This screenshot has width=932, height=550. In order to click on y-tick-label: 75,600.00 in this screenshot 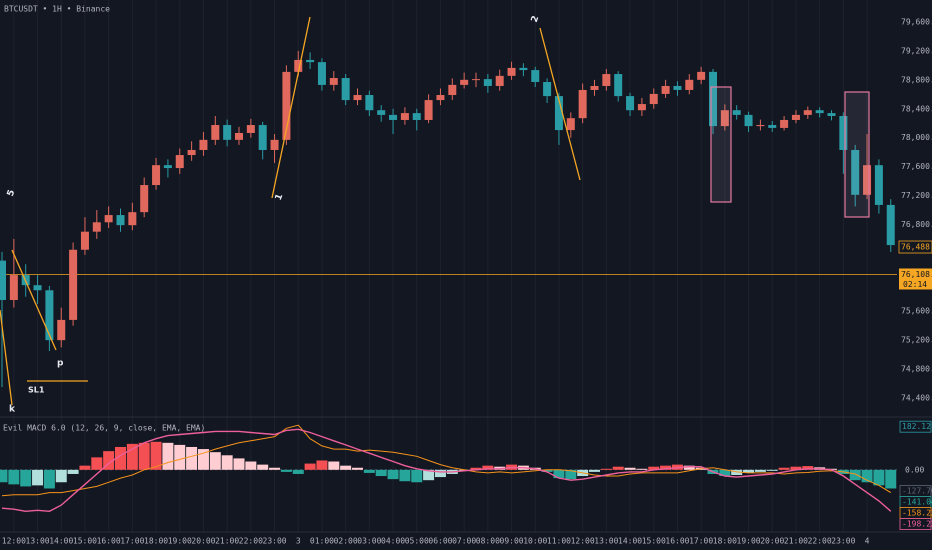, I will do `click(916, 311)`.